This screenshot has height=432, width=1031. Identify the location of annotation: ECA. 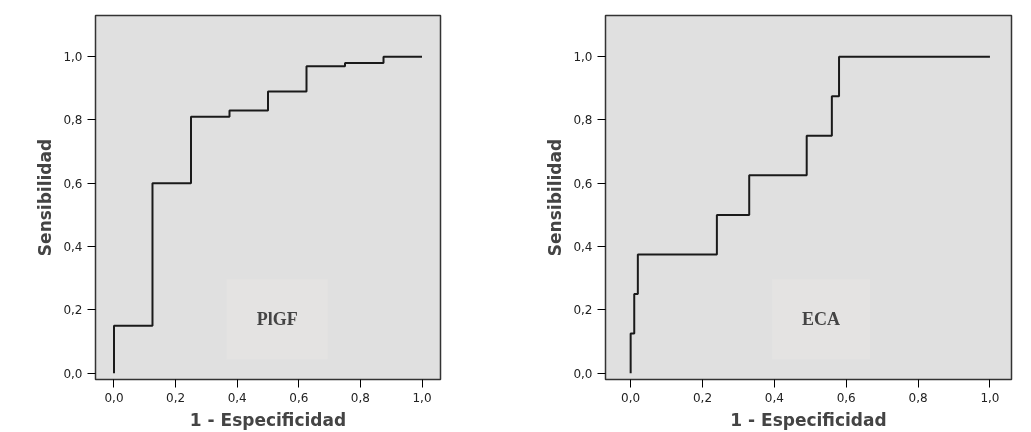
(821, 319).